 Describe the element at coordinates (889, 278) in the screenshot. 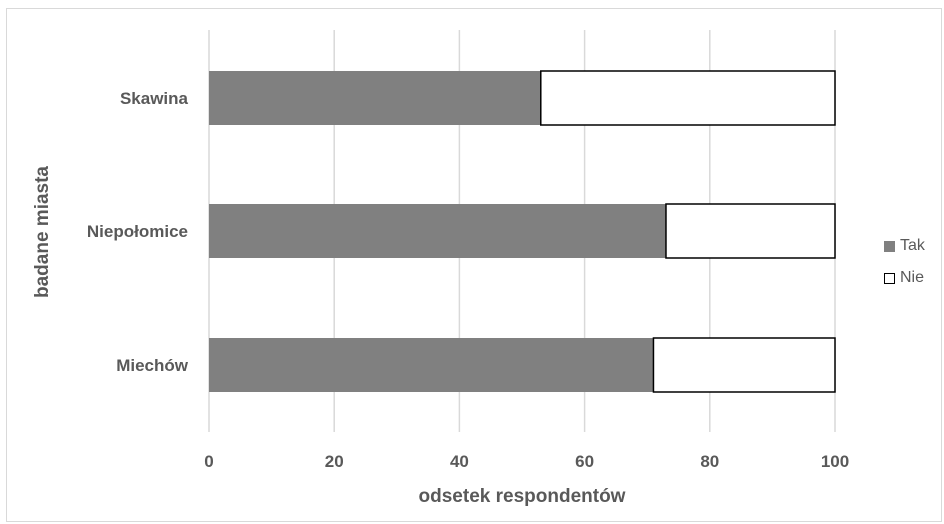

I see `legend-swatch-nie` at that location.